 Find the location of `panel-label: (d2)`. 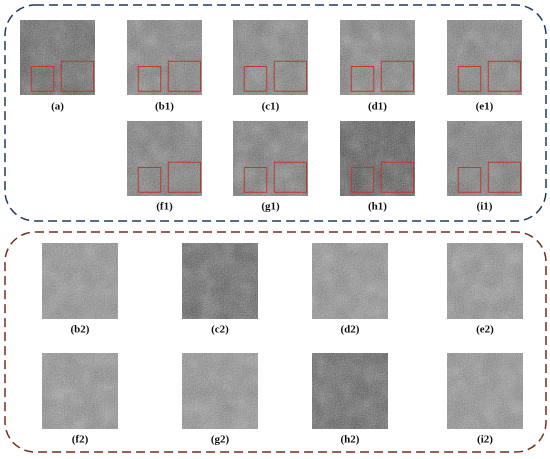

panel-label: (d2) is located at coordinates (350, 330).